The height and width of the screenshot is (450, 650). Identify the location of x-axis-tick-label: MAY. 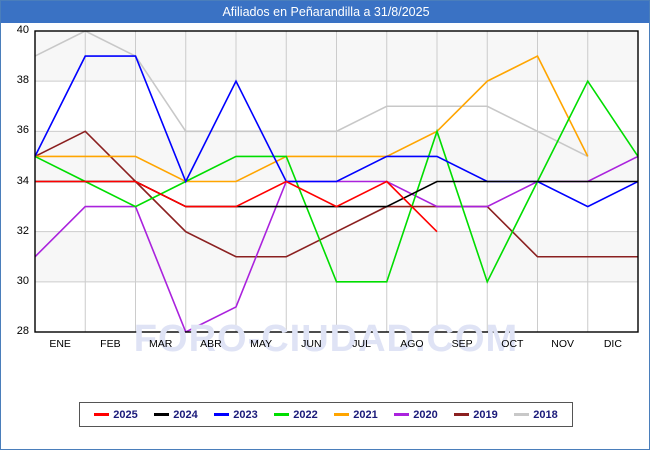
(261, 344).